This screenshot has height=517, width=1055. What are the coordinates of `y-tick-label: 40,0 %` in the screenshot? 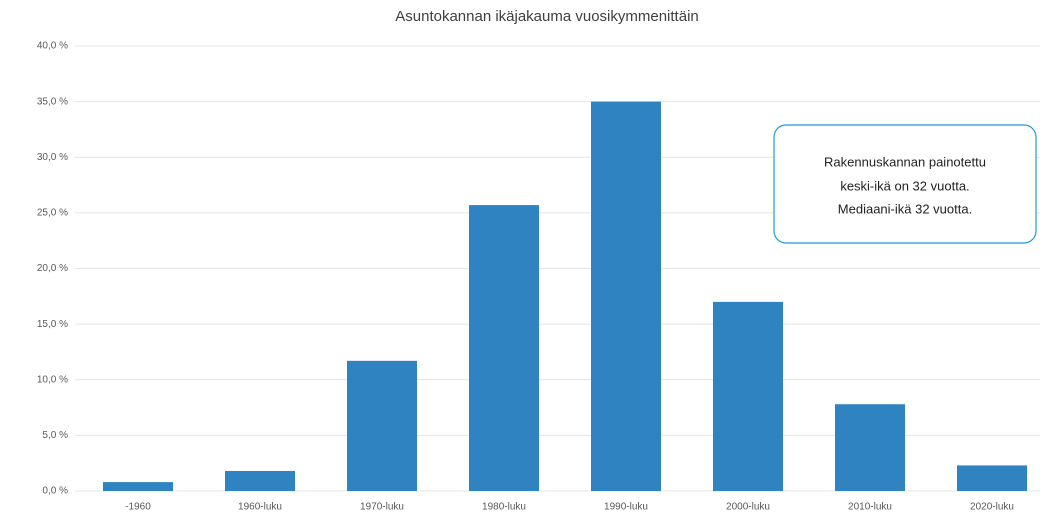 It's located at (52, 46).